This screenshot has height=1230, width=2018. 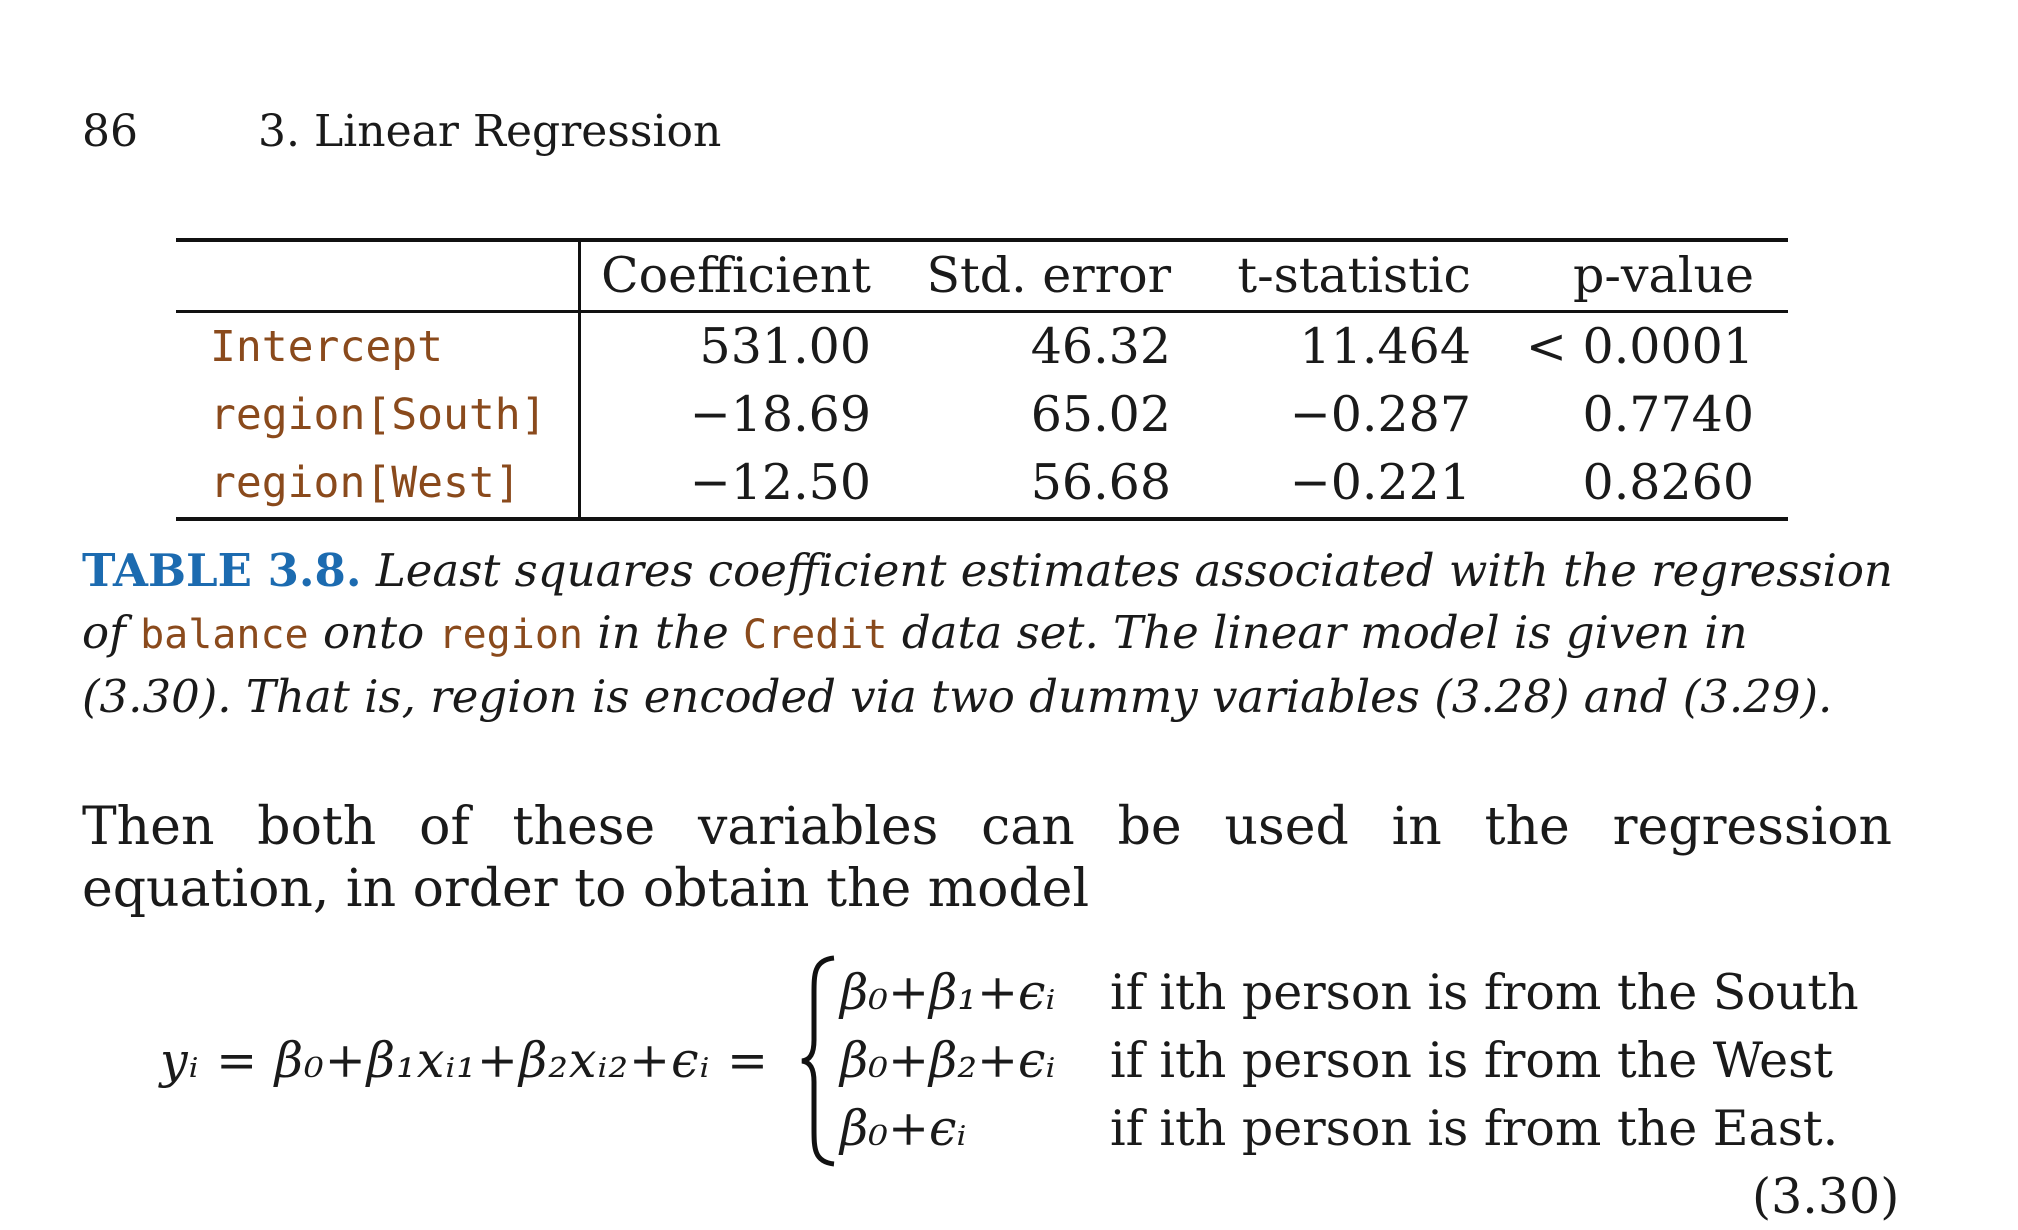 I want to click on page-number: 86, so click(x=110, y=131).